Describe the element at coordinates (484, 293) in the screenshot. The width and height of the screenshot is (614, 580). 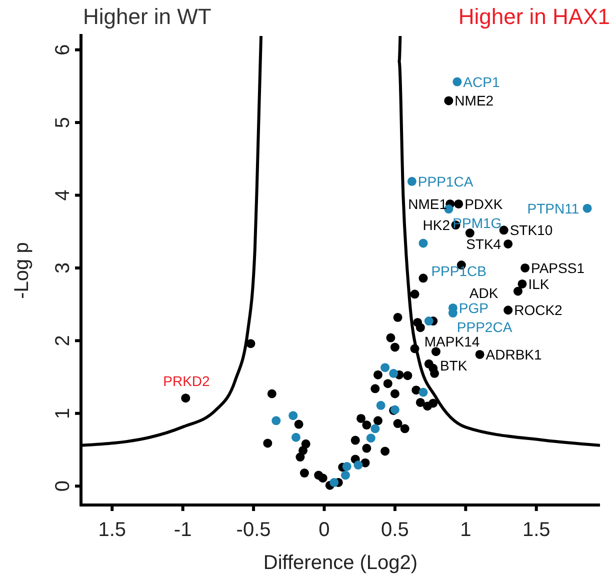
I see `annotation: ADK` at that location.